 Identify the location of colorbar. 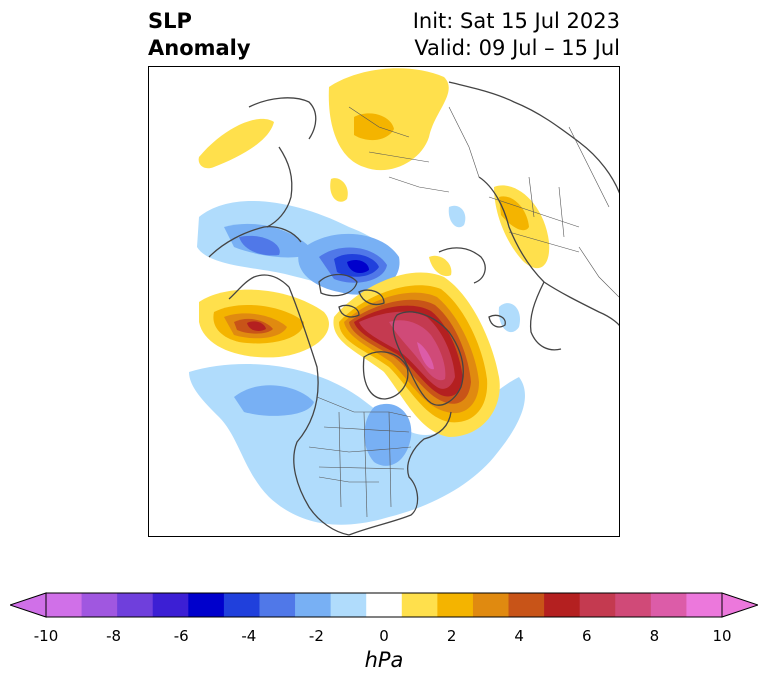
(384, 605).